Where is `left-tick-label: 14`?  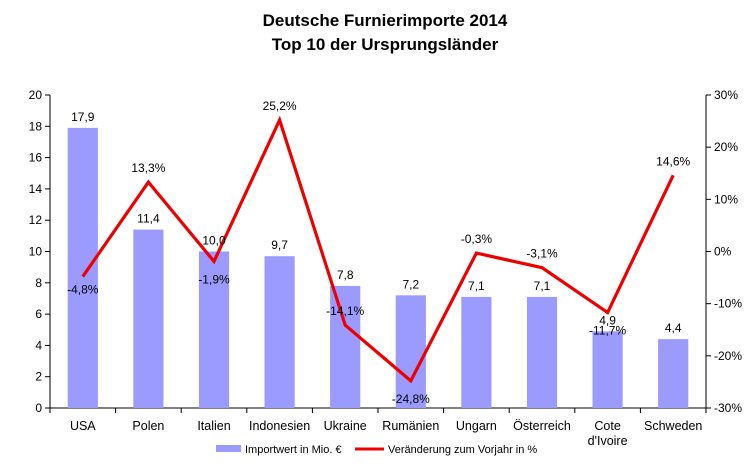
left-tick-label: 14 is located at coordinates (36, 189).